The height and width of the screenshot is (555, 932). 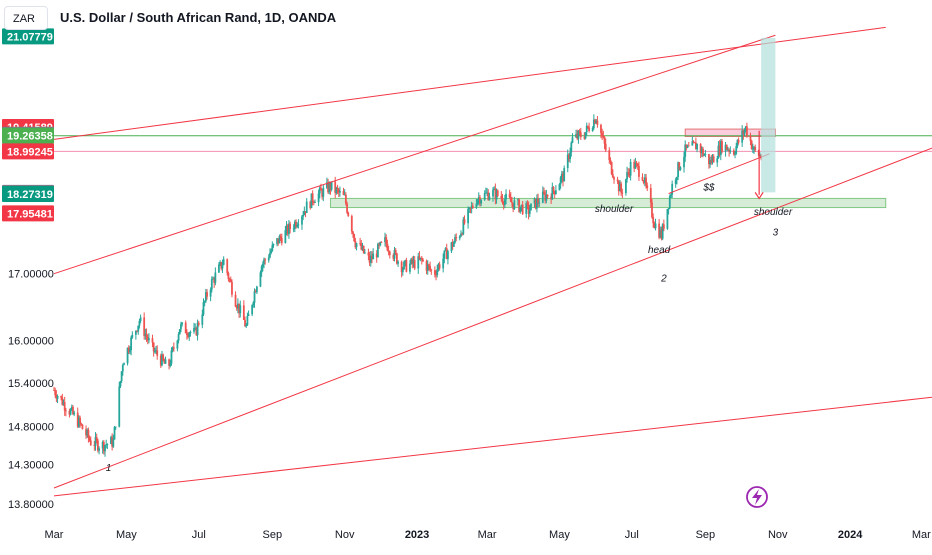 What do you see at coordinates (768, 115) in the screenshot?
I see `projection-box` at bounding box center [768, 115].